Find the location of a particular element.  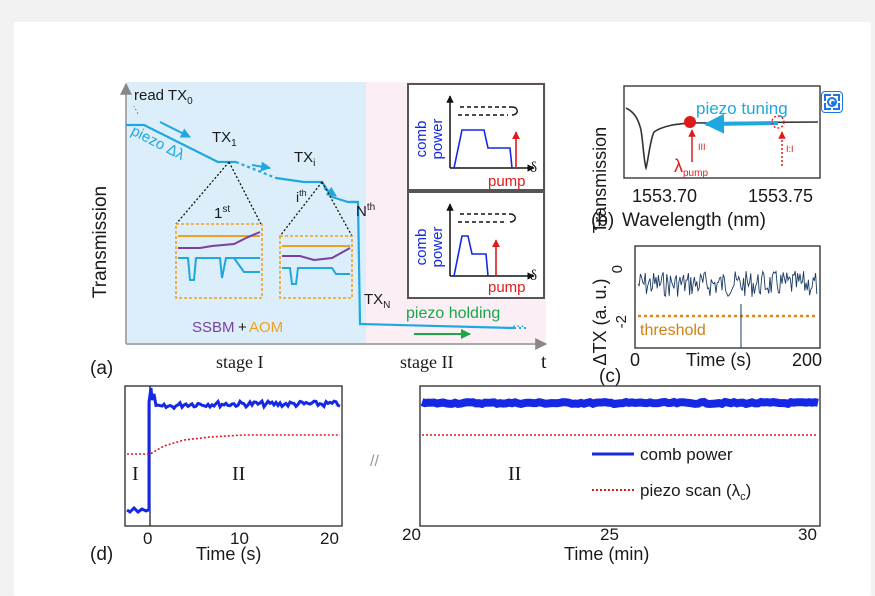

nth-label: Nth is located at coordinates (365, 211).